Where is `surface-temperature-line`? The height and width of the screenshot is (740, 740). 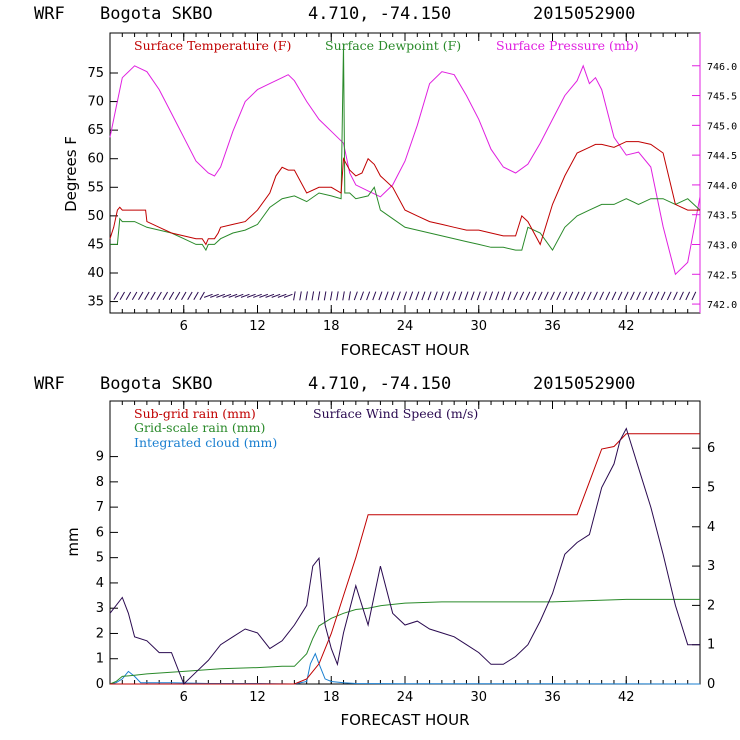 surface-temperature-line is located at coordinates (404, 193).